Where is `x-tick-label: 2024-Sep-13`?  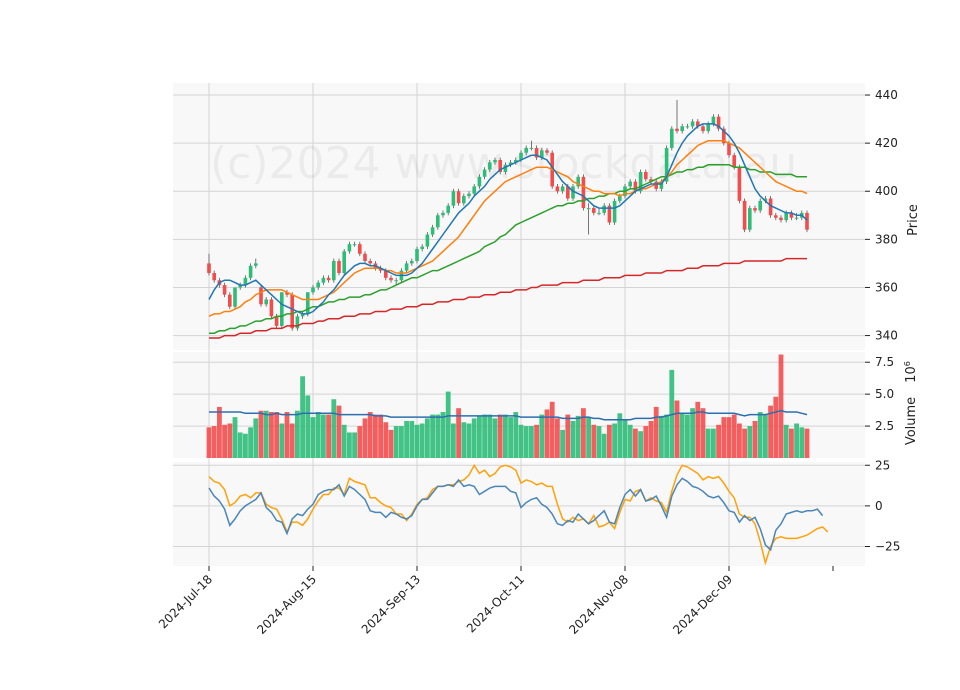 x-tick-label: 2024-Sep-13 is located at coordinates (391, 604).